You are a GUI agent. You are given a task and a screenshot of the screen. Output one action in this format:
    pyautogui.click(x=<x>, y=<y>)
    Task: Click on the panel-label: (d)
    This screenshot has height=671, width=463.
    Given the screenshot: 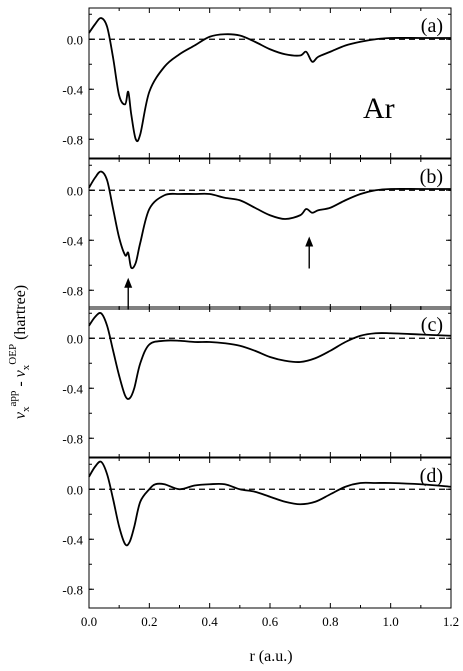 What is the action you would take?
    pyautogui.click(x=431, y=476)
    